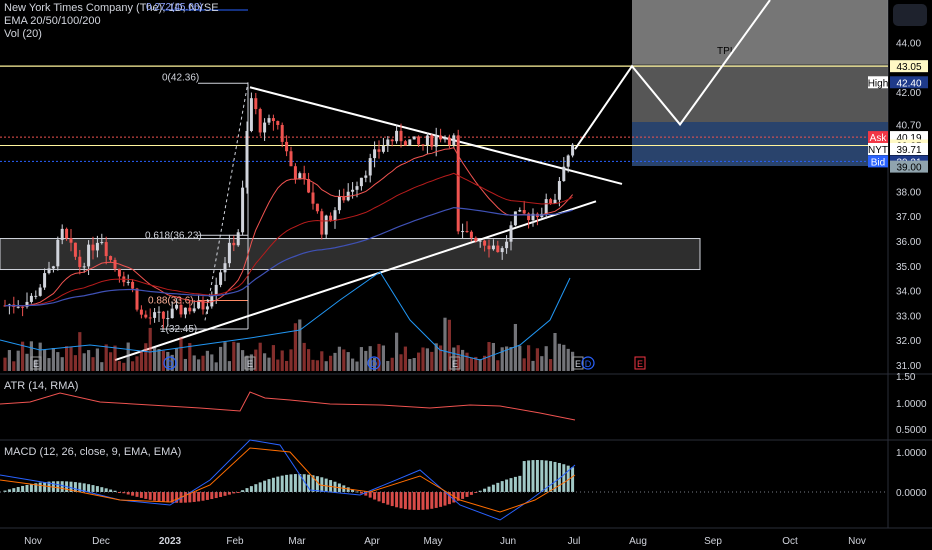 This screenshot has width=932, height=550. I want to click on price-tick: 42.00, so click(908, 93).